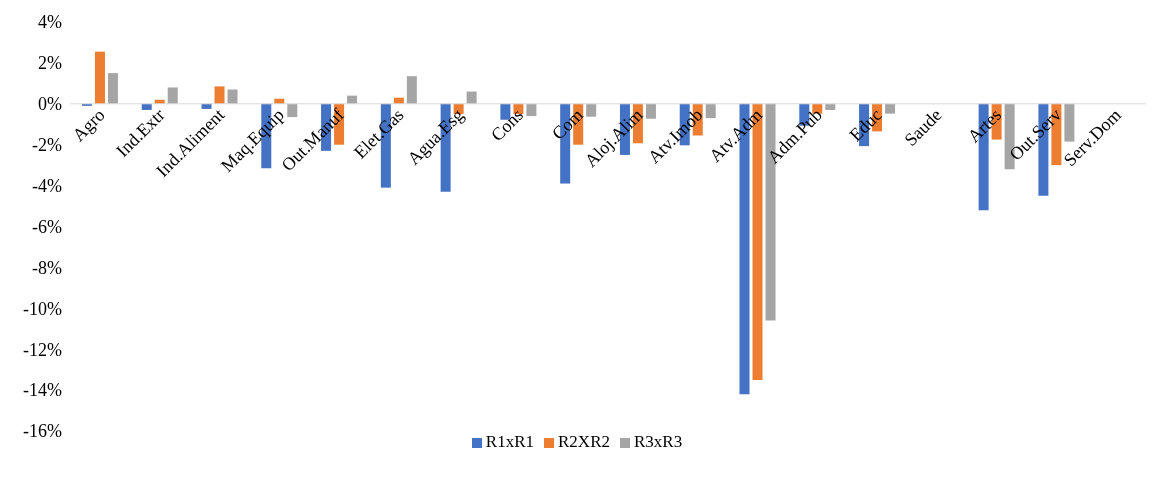 Image resolution: width=1164 pixels, height=494 pixels. What do you see at coordinates (50, 63) in the screenshot?
I see `y-tick-label: 2%` at bounding box center [50, 63].